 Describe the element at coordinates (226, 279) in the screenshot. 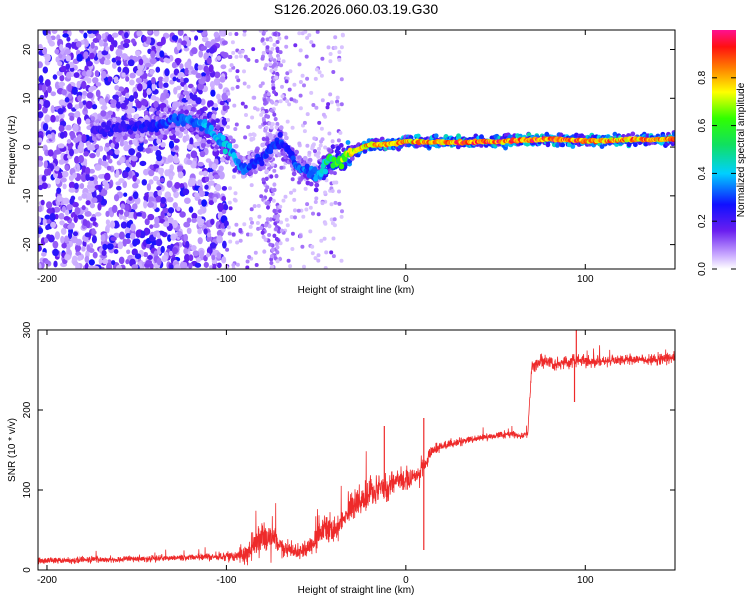

I see `x-tick-label: -100` at that location.